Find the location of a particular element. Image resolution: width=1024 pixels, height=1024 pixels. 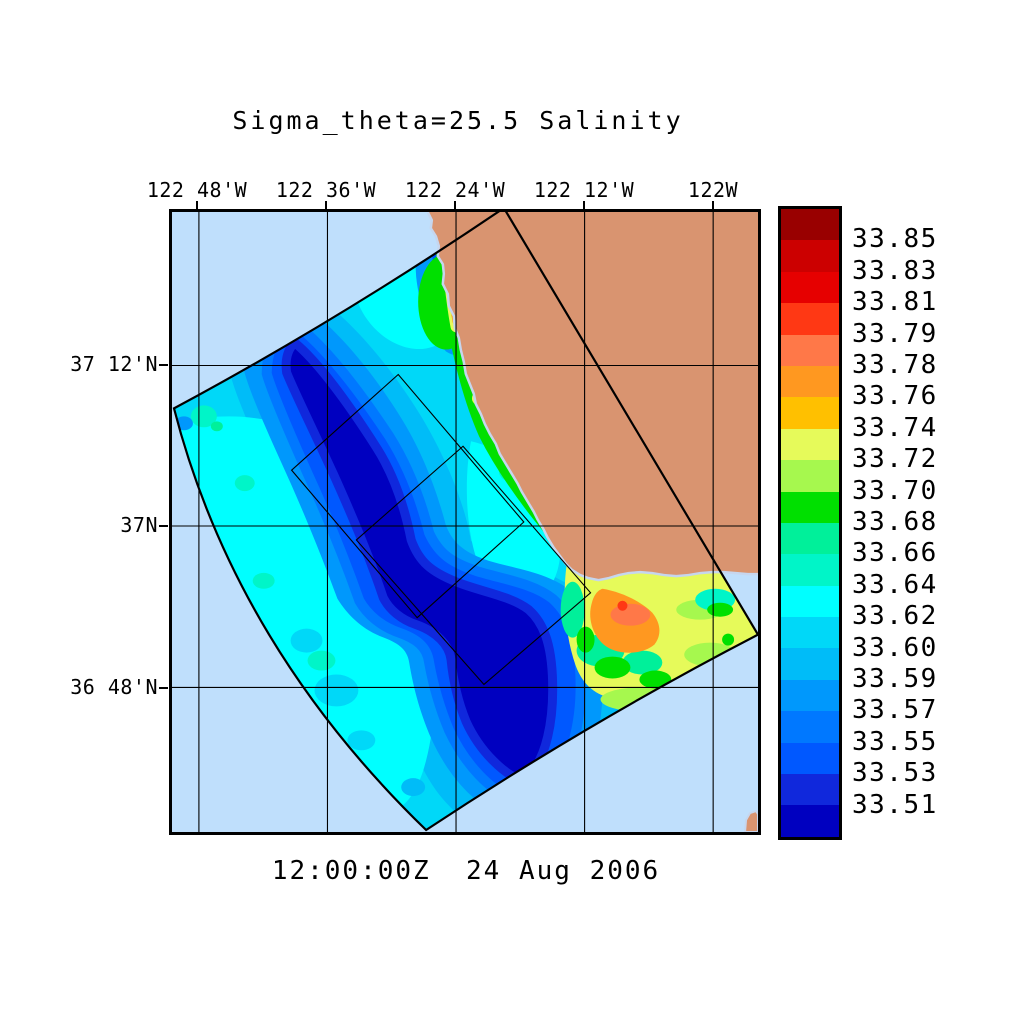

colorbar-label-1: 33.83 is located at coordinates (895, 270).